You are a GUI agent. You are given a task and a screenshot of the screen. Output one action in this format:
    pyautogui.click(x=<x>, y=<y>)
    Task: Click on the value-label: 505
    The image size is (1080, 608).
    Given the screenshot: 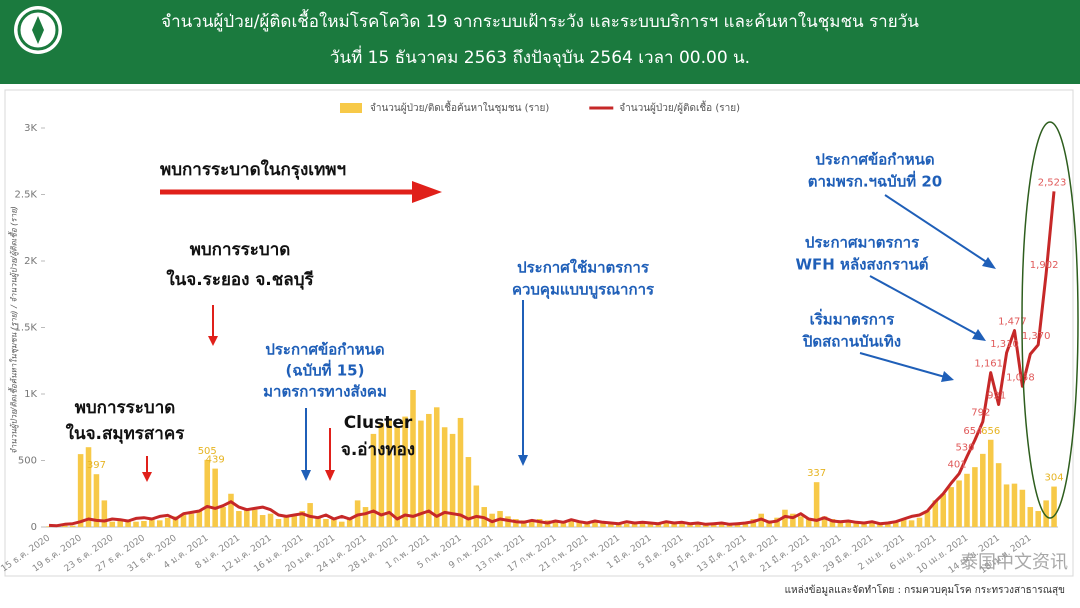 What is the action you would take?
    pyautogui.click(x=207, y=451)
    